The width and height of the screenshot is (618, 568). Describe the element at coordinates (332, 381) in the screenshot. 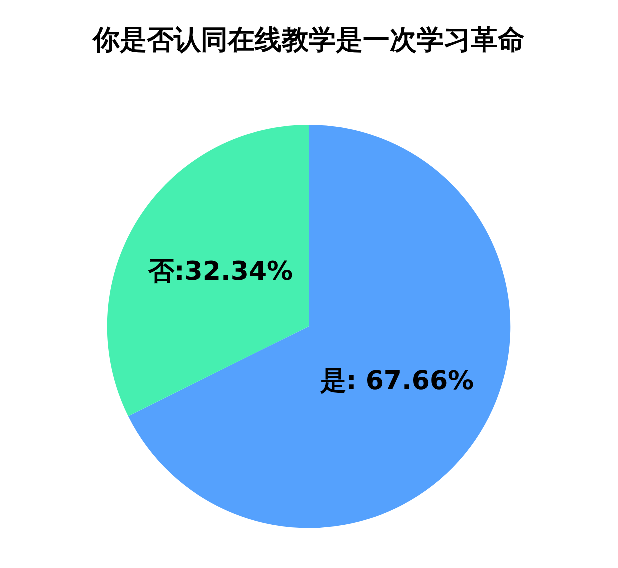

I see `slice-label: 是` at that location.